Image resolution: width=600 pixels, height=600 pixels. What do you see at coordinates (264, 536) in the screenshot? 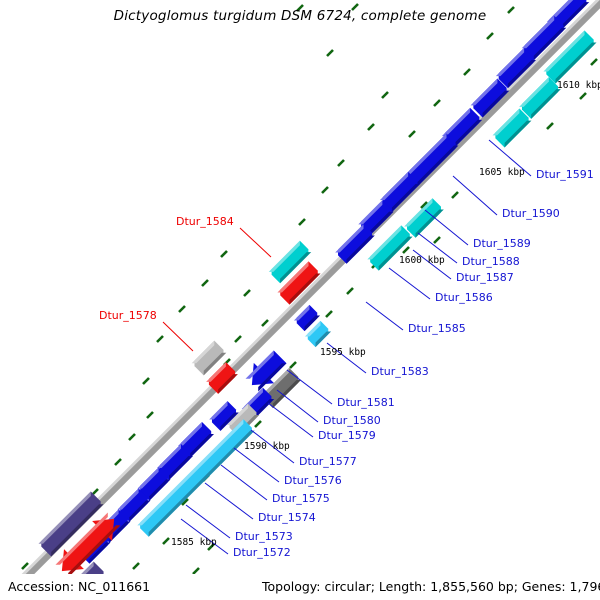
I see `label-dtur-1573: Dtur_1573` at bounding box center [264, 536].